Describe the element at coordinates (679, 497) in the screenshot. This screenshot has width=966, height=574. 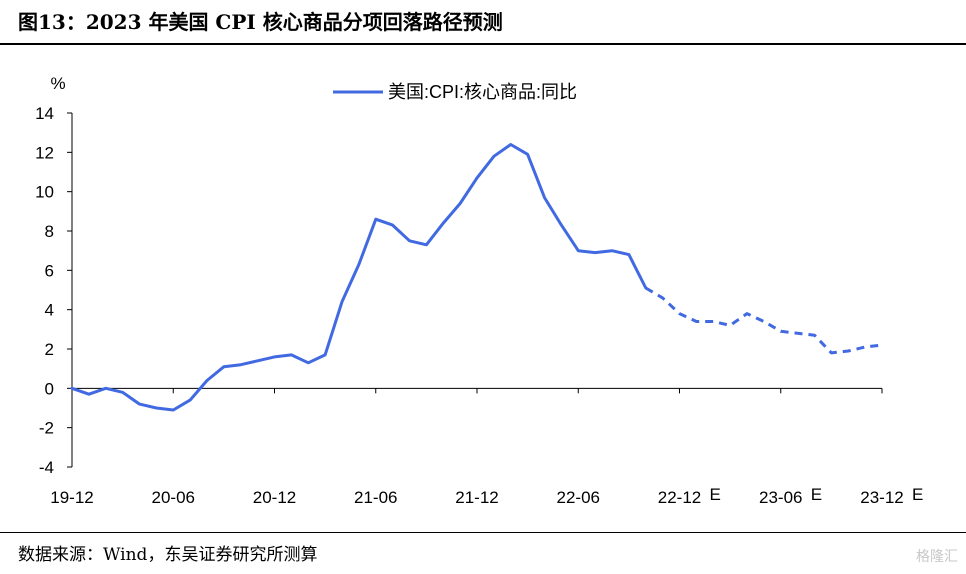
I see `x-tick-label: 22-12` at that location.